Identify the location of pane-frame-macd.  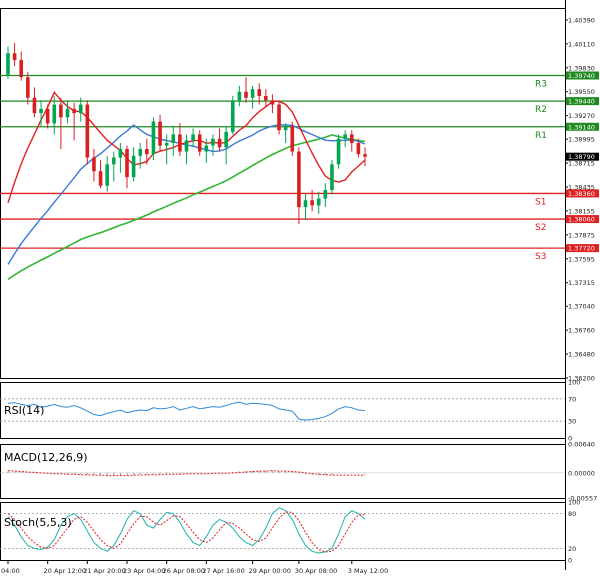
(283, 471).